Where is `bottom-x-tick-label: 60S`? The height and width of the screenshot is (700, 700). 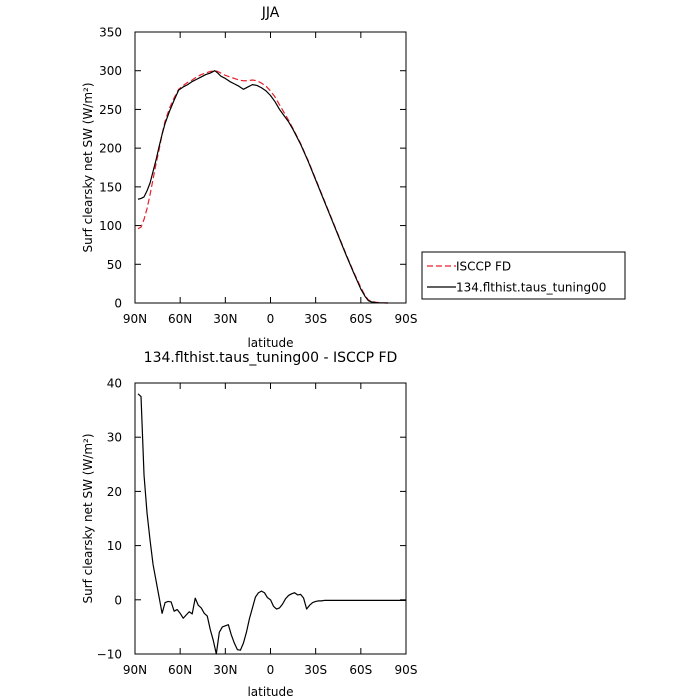
bottom-x-tick-label: 60S is located at coordinates (360, 670).